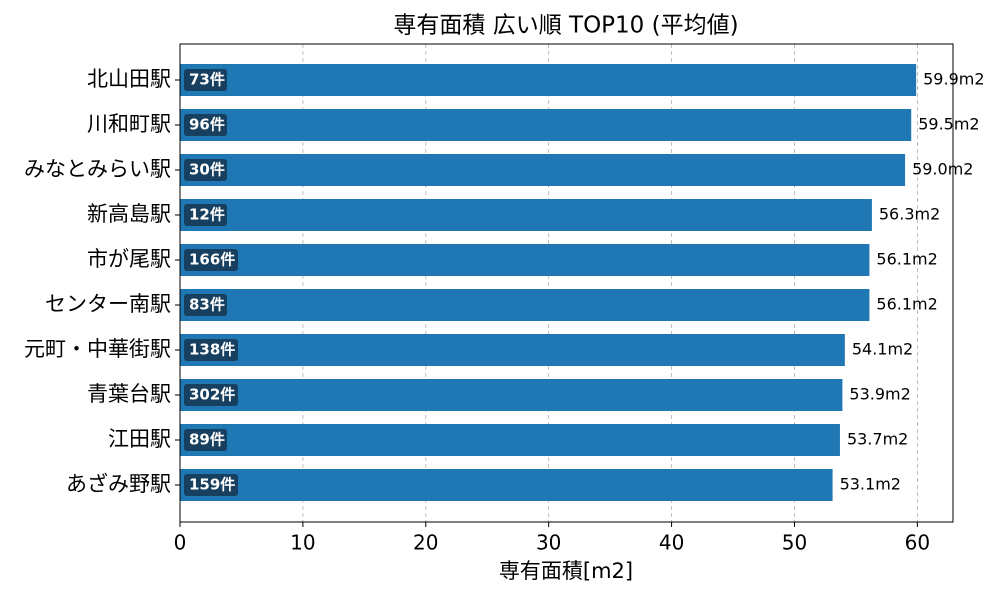 The width and height of the screenshot is (1000, 600). I want to click on value-label: 53.9m2, so click(879, 394).